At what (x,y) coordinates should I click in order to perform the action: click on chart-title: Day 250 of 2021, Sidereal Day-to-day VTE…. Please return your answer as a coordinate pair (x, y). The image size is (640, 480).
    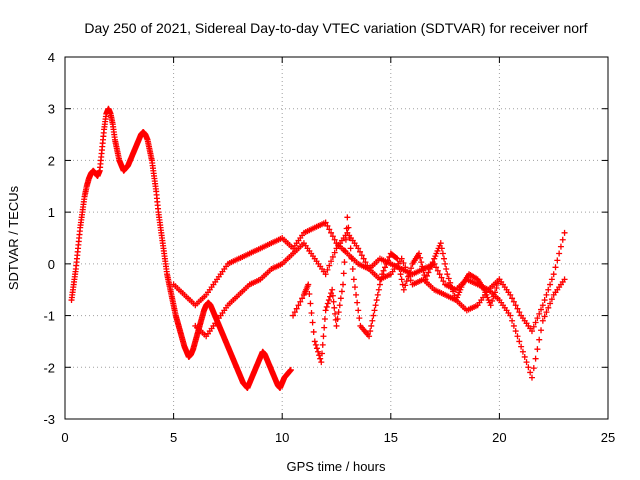
    Looking at the image, I should click on (335, 28).